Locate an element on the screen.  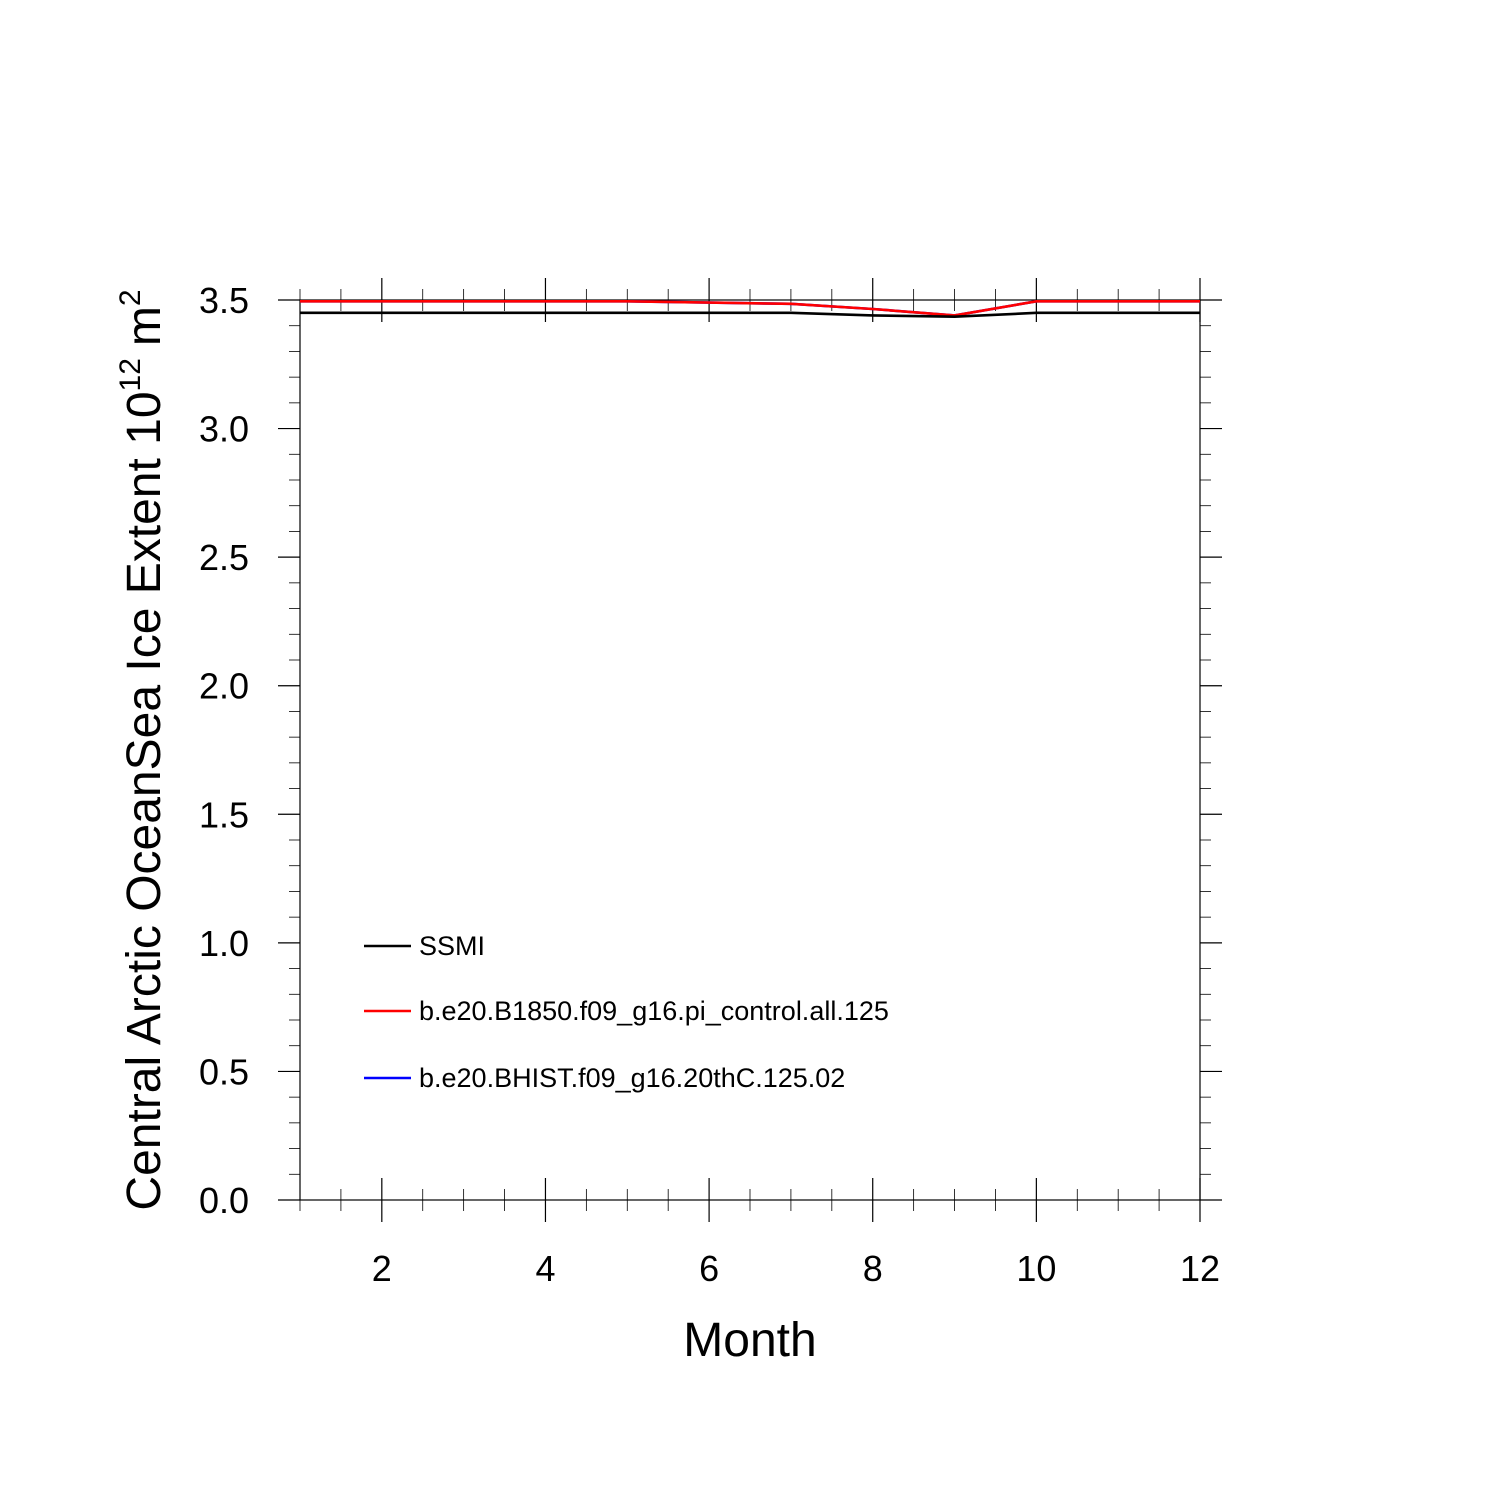
series-lines is located at coordinates (750, 309).